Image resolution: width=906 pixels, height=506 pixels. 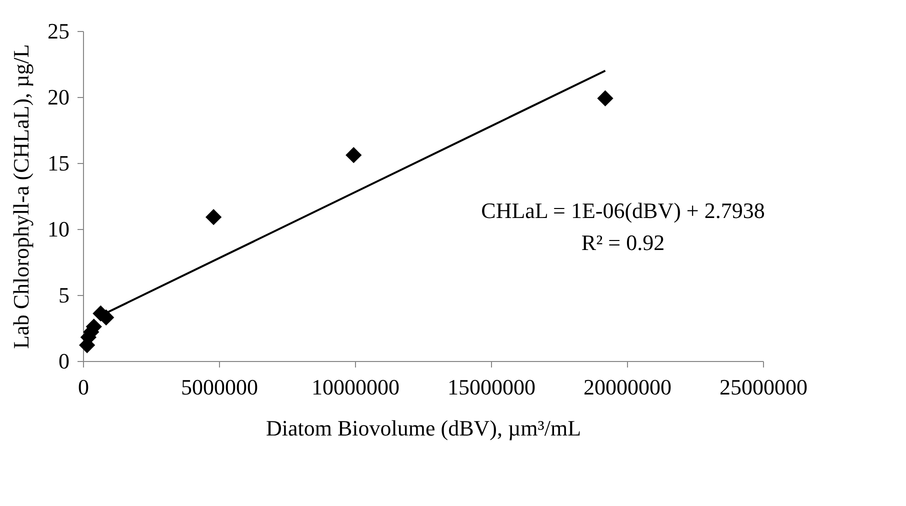 What do you see at coordinates (623, 242) in the screenshot?
I see `annotation: R² = 0.92` at bounding box center [623, 242].